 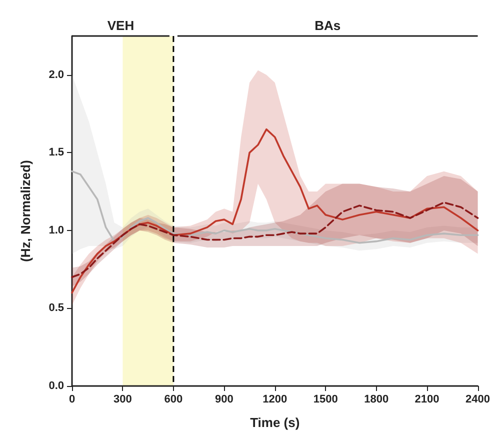 What do you see at coordinates (427, 400) in the screenshot?
I see `x-tick-label: 2100` at bounding box center [427, 400].